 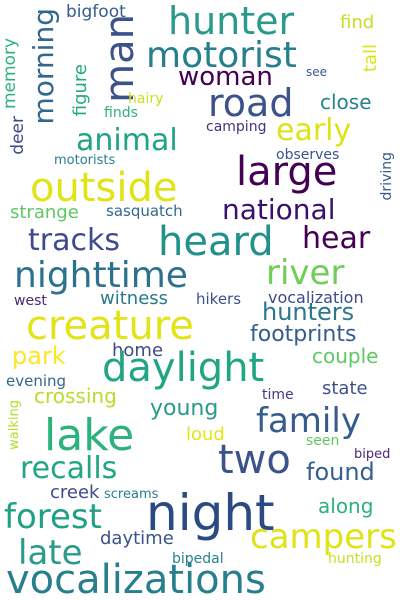 I want to click on word-young: young, so click(x=184, y=408).